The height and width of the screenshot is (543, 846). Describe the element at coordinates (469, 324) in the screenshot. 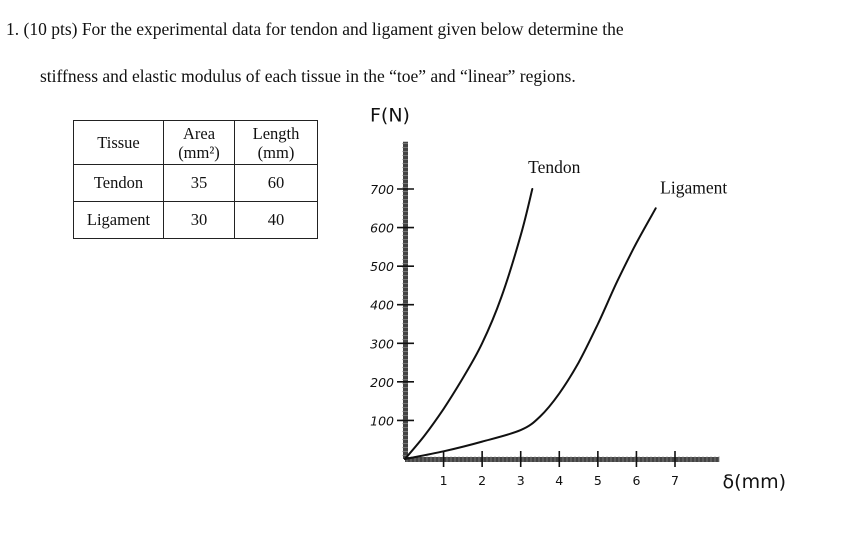

I see `series-line-tendon` at that location.